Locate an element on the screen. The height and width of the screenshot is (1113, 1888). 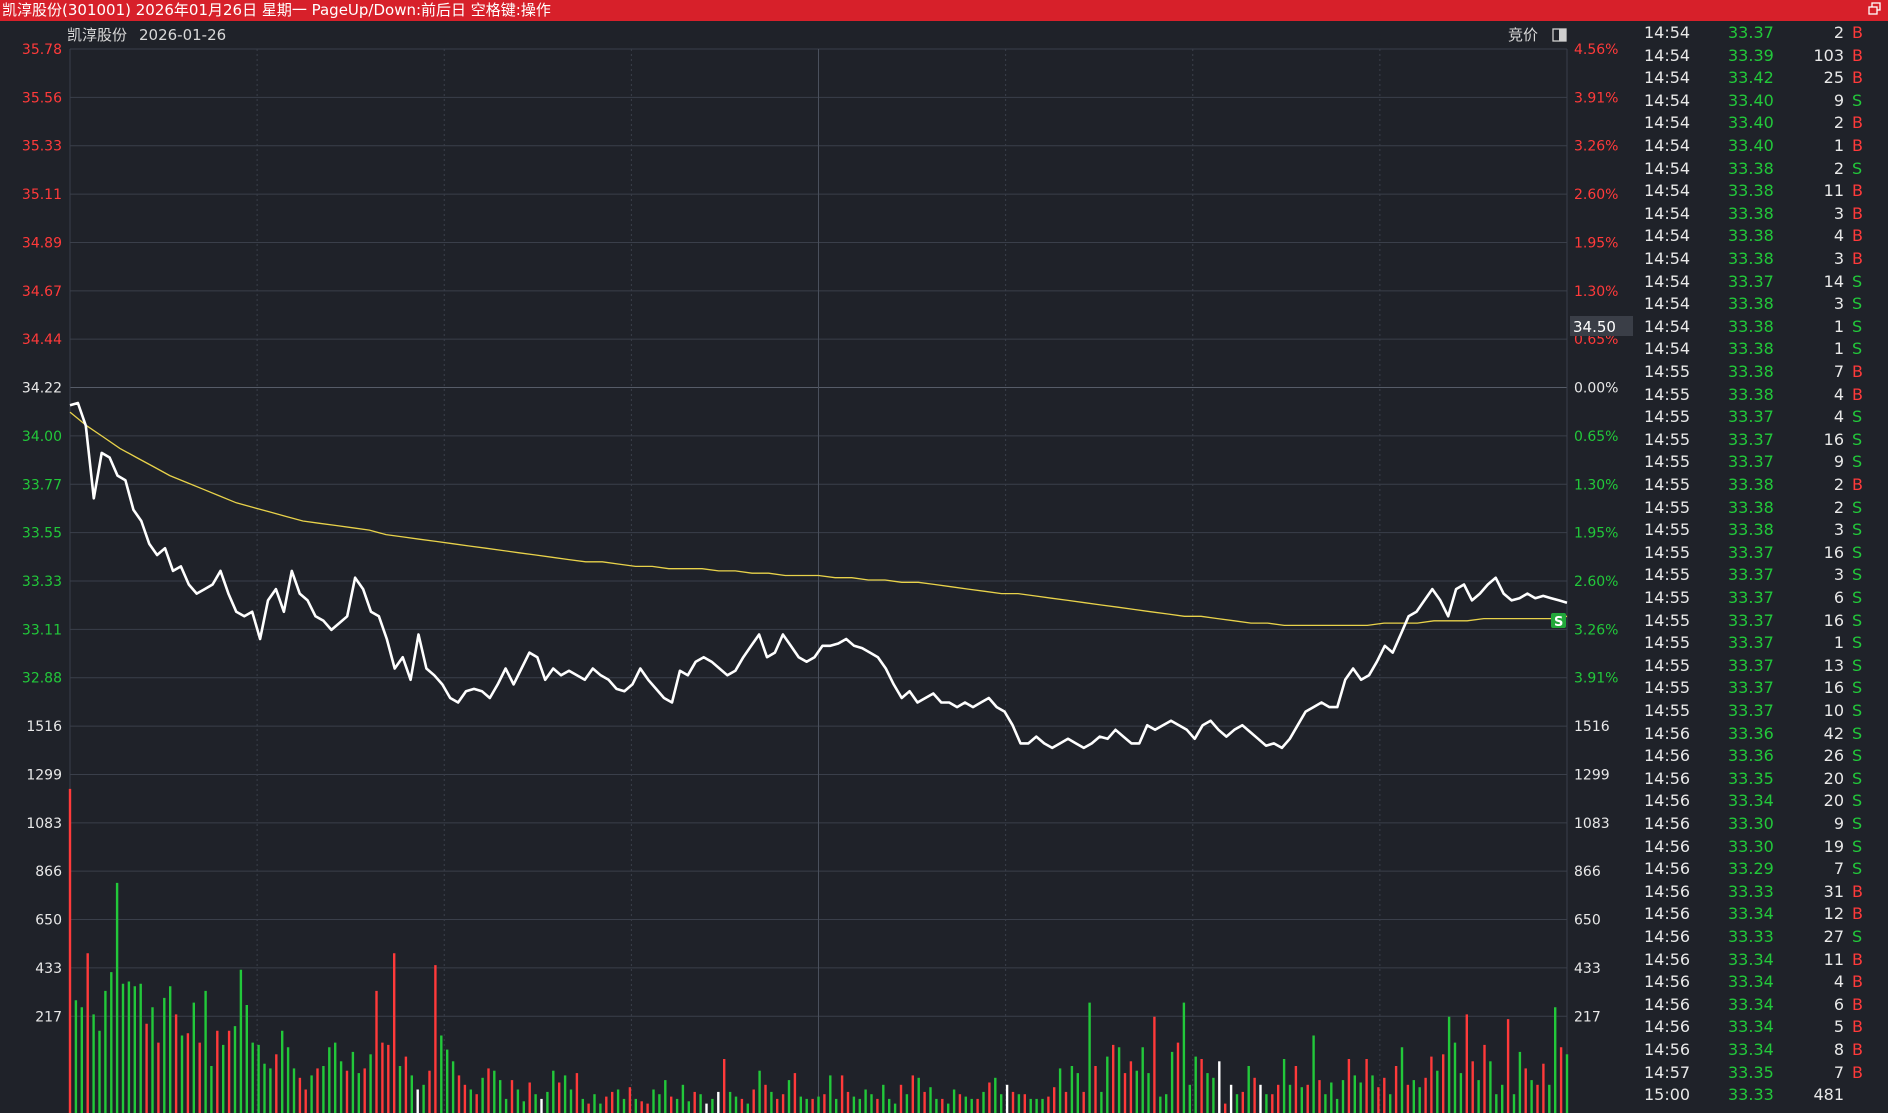
tick-row: 14:56 33.33 31 B is located at coordinates (1764, 892).